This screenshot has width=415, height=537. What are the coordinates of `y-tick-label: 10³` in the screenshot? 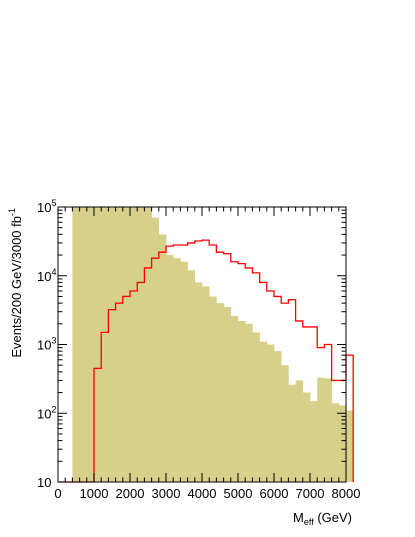 It's located at (46, 344).